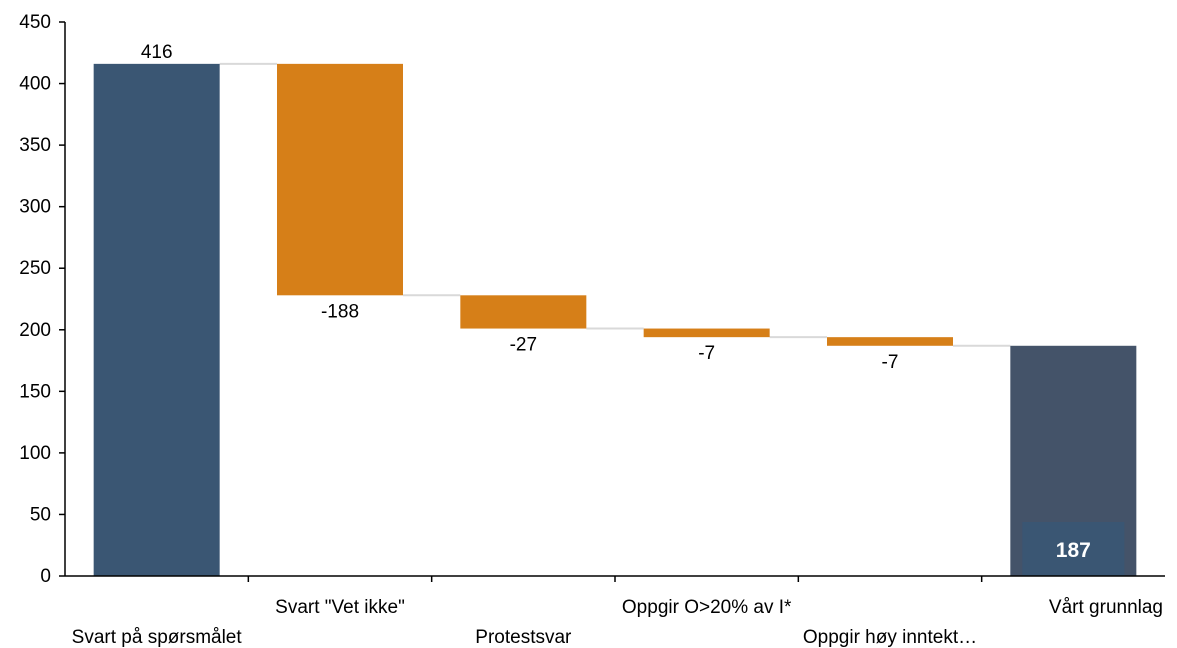  What do you see at coordinates (35, 453) in the screenshot?
I see `y-tick-label-2: 100` at bounding box center [35, 453].